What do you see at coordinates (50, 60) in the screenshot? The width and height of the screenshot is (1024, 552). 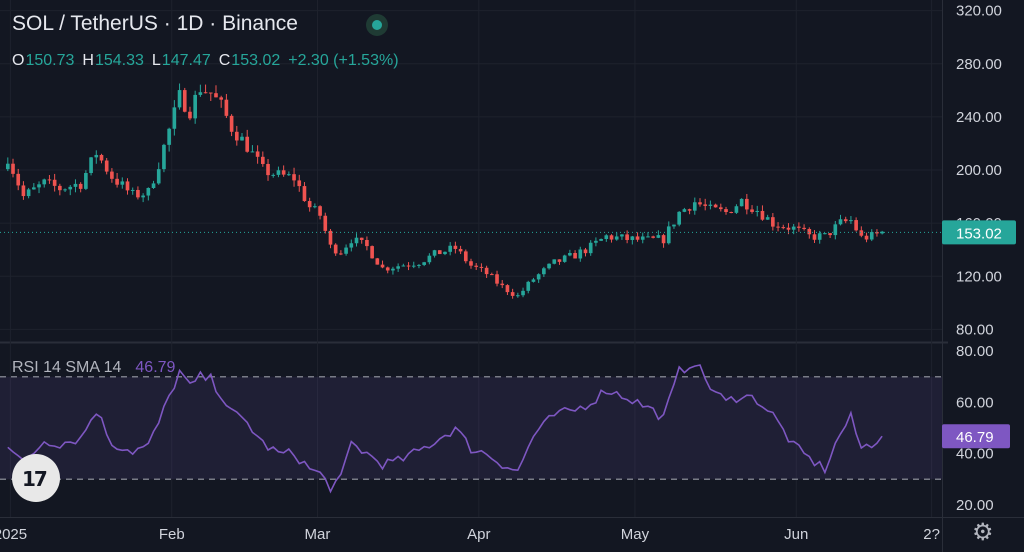 I see `open-value: 150.73` at bounding box center [50, 60].